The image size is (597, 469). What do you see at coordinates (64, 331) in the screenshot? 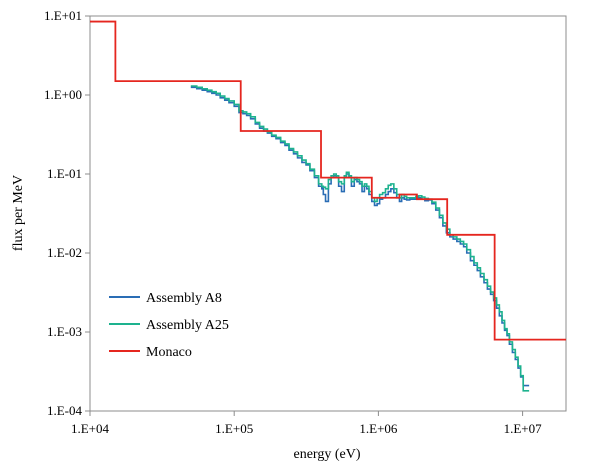
I see `y-tick-label: 1.E-03` at bounding box center [64, 331].